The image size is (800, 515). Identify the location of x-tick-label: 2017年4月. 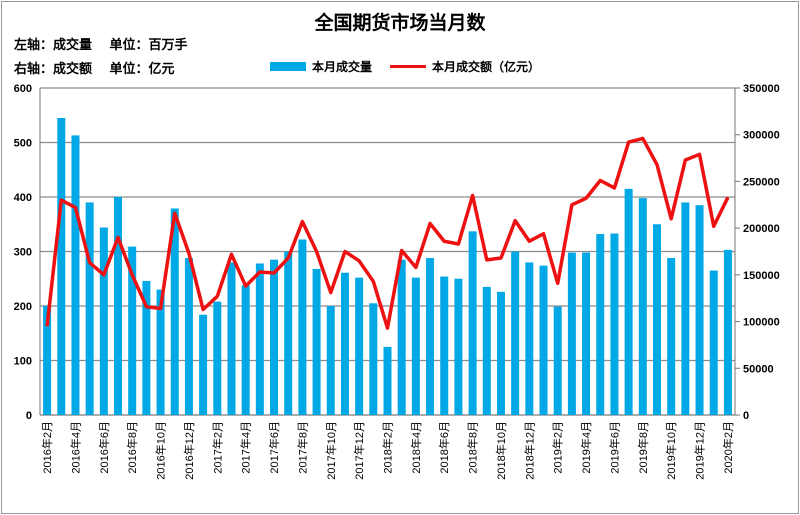
(246, 447).